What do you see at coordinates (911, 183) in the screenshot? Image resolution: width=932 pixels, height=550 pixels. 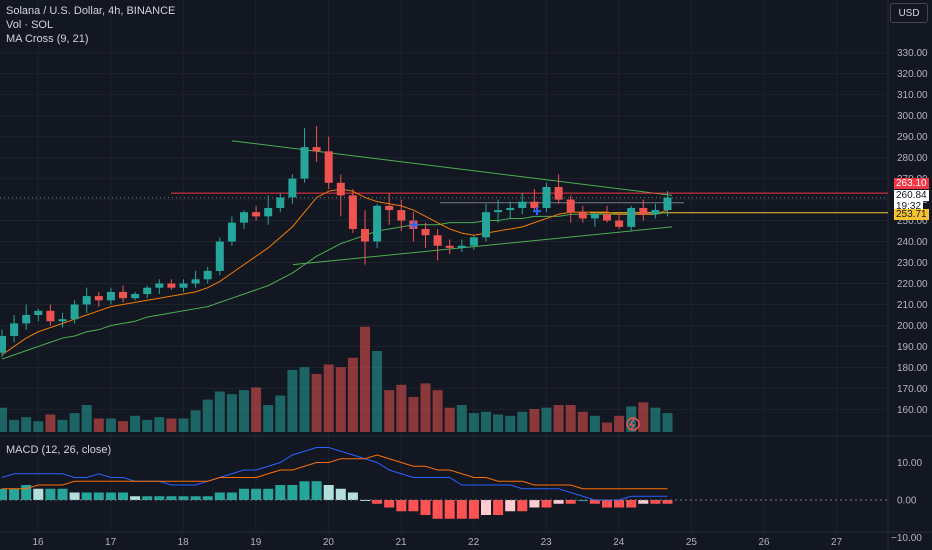 I see `resistance-price-tag: 263.10` at bounding box center [911, 183].